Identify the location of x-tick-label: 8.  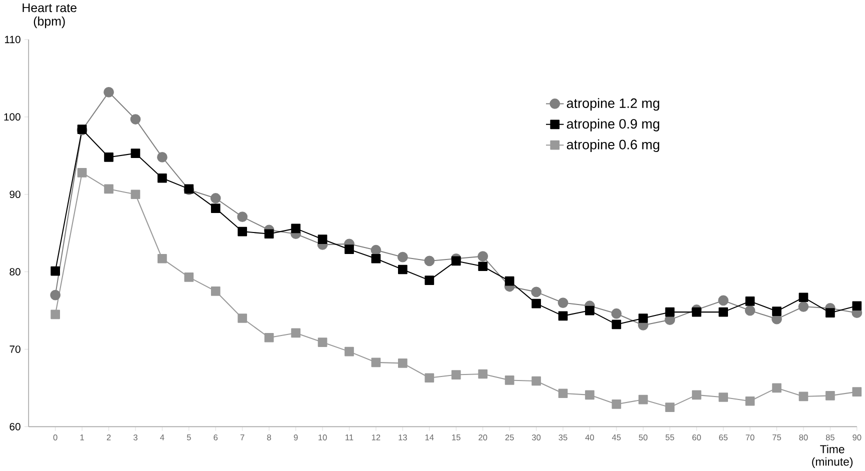
(269, 437).